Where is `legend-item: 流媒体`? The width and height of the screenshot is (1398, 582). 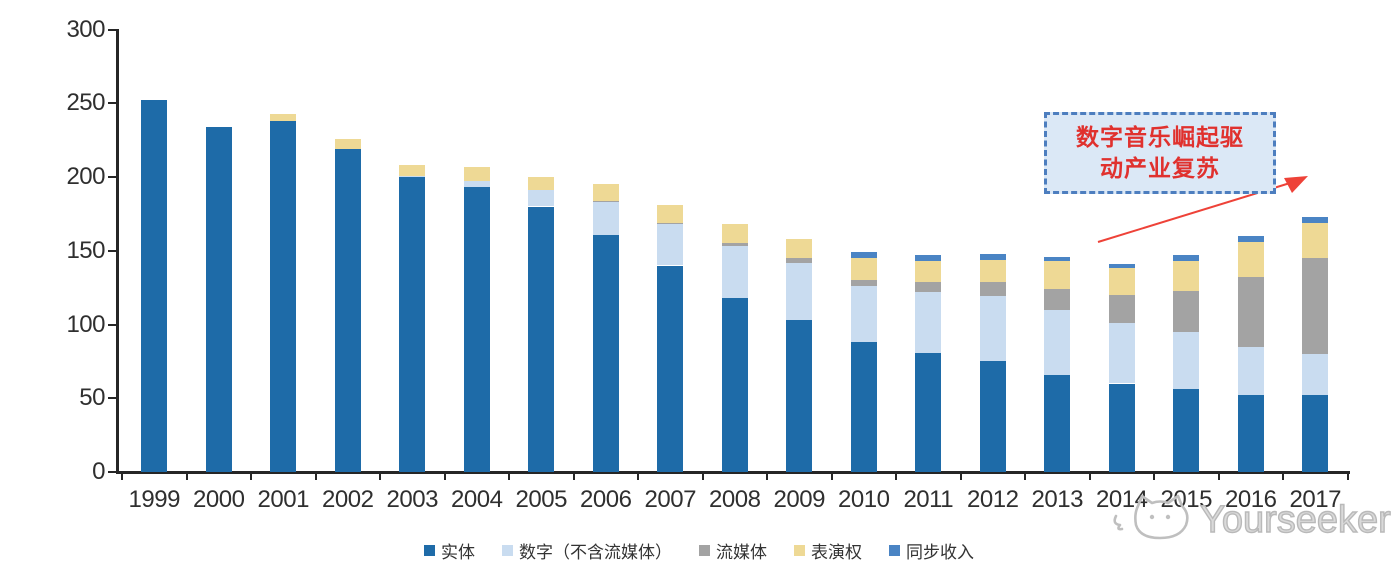 legend-item: 流媒体 is located at coordinates (733, 550).